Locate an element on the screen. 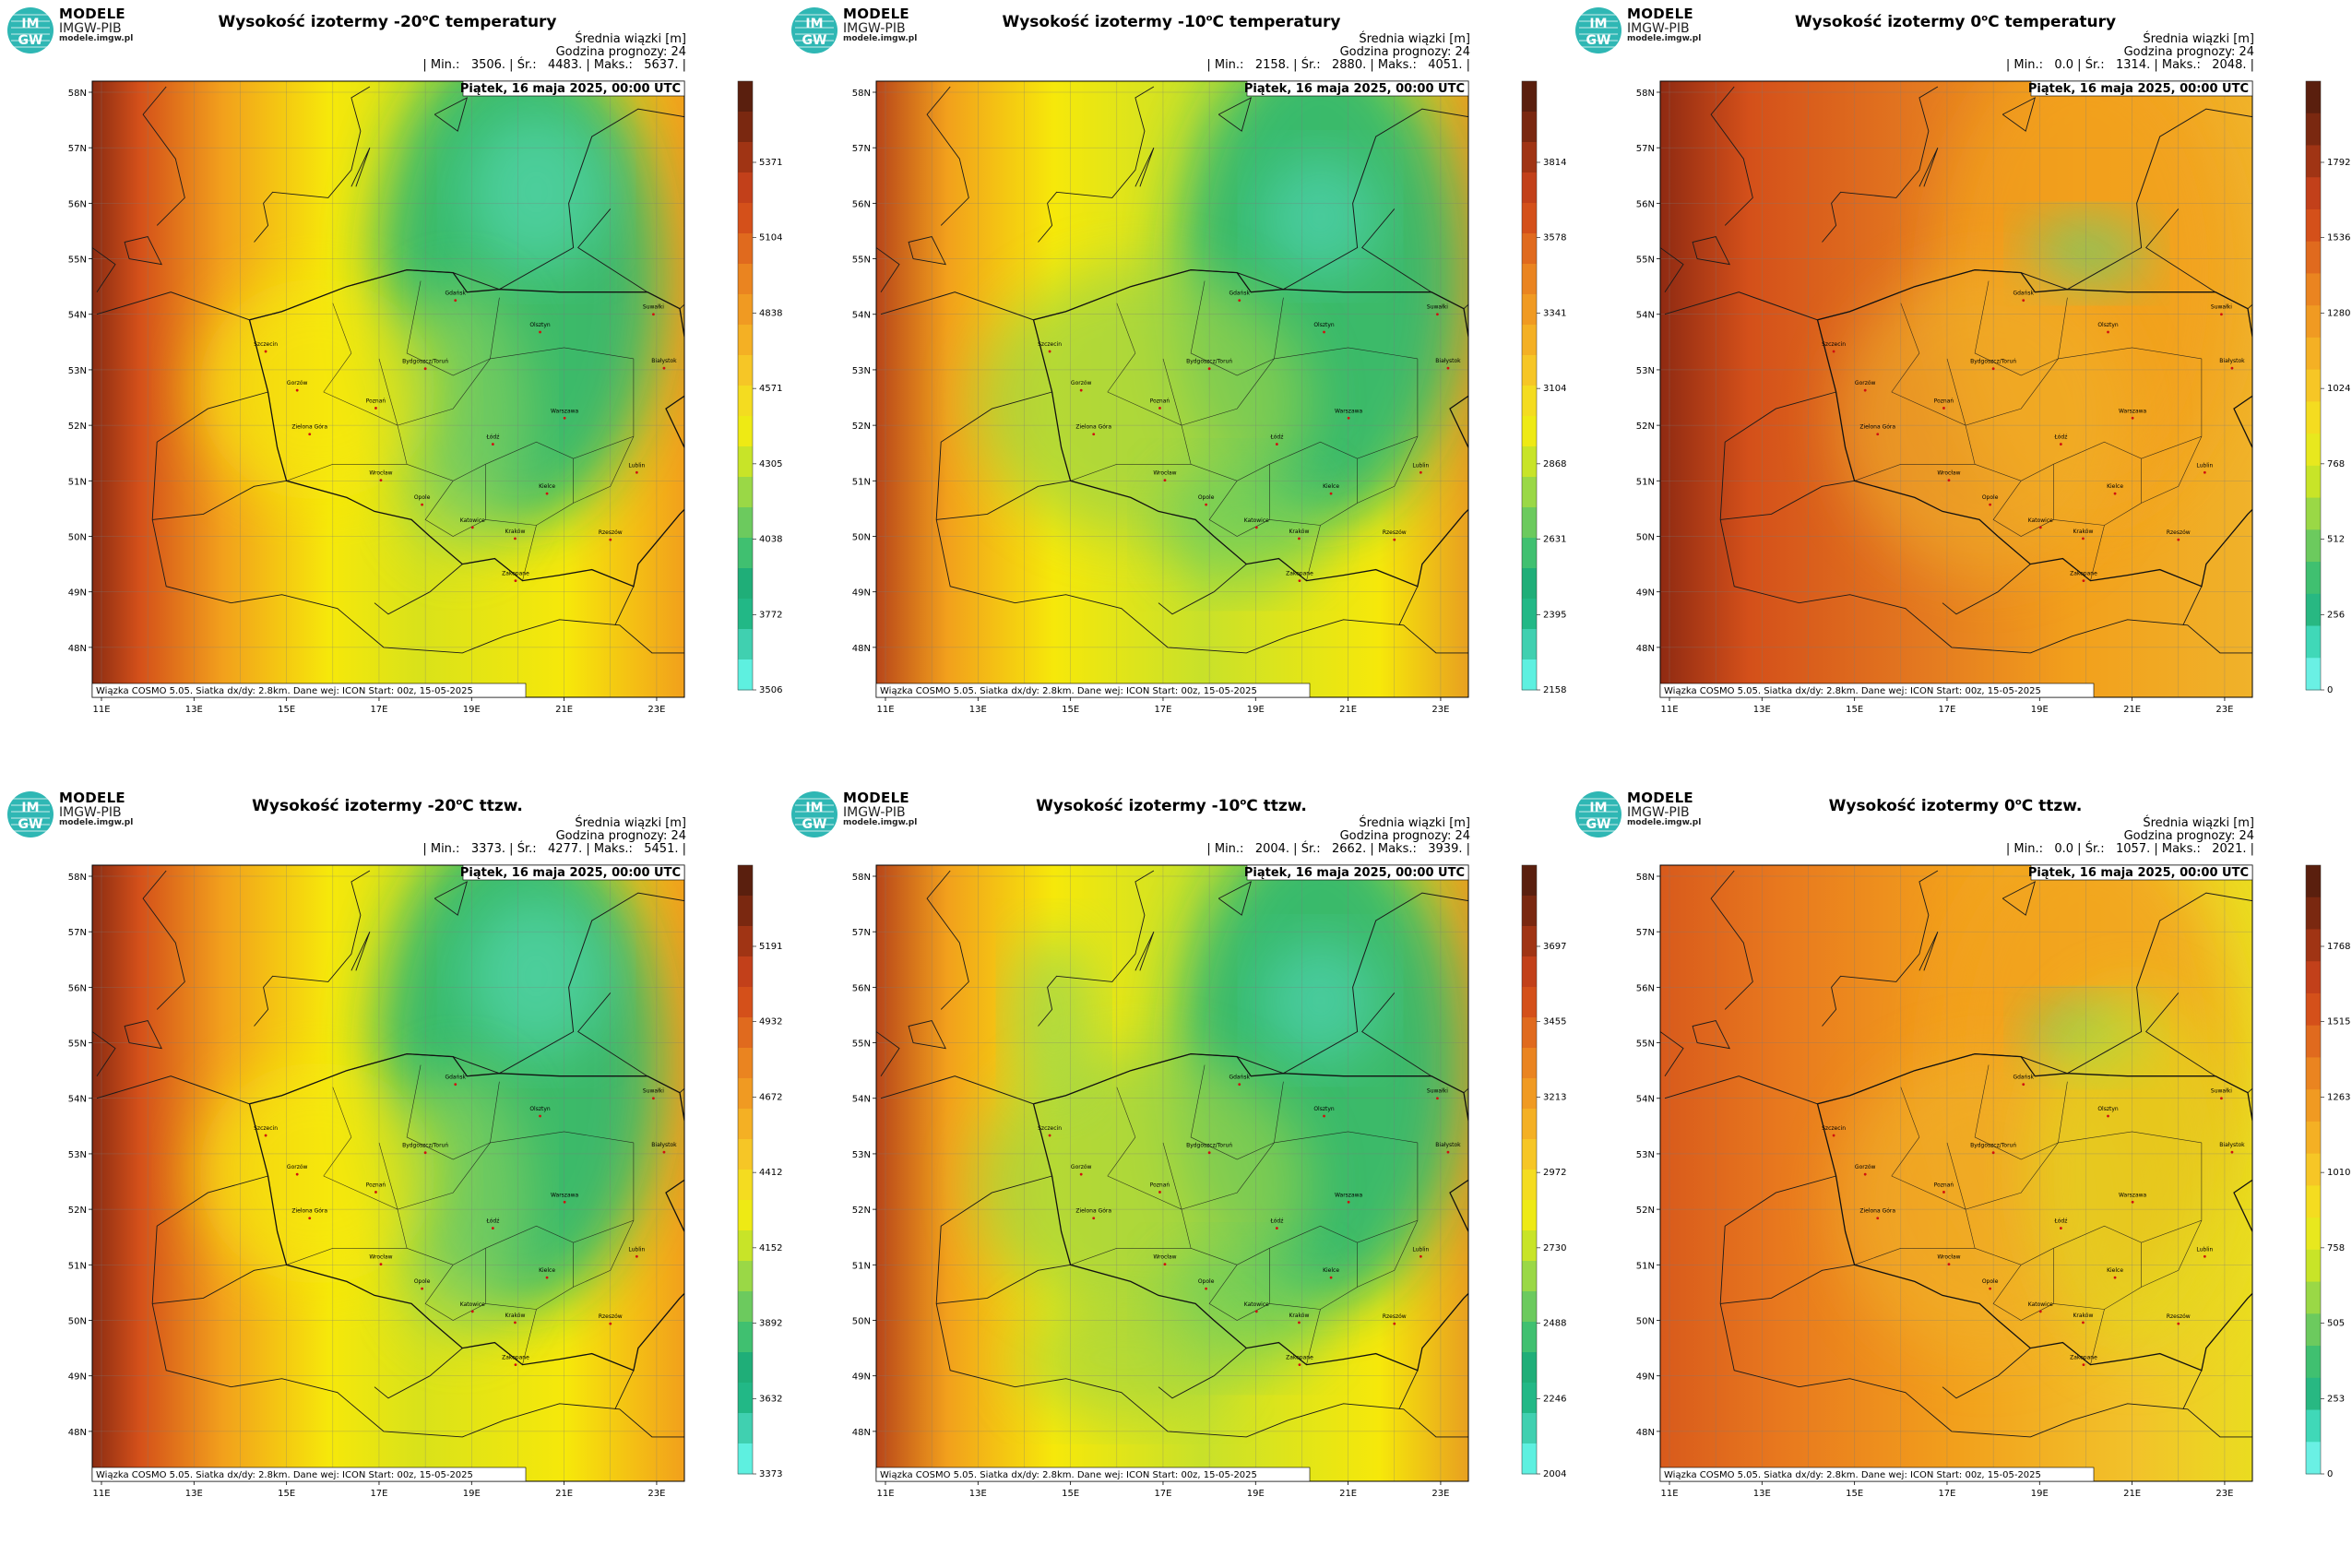 The width and height of the screenshot is (2352, 1568). lon-label: 23E is located at coordinates (1440, 1494).